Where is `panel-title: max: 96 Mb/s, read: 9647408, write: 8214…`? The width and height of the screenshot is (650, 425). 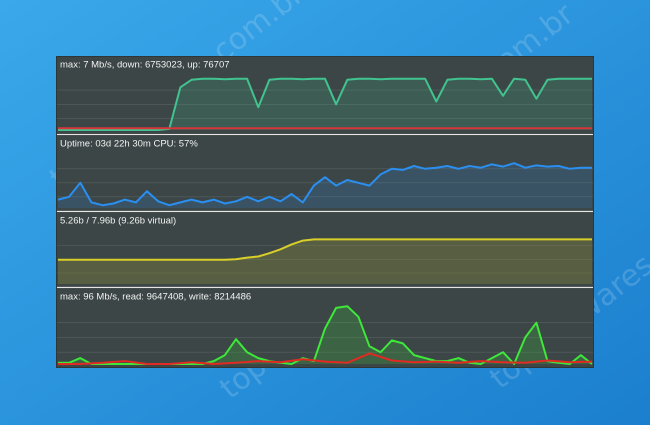 panel-title: max: 96 Mb/s, read: 9647408, write: 8214… is located at coordinates (155, 297).